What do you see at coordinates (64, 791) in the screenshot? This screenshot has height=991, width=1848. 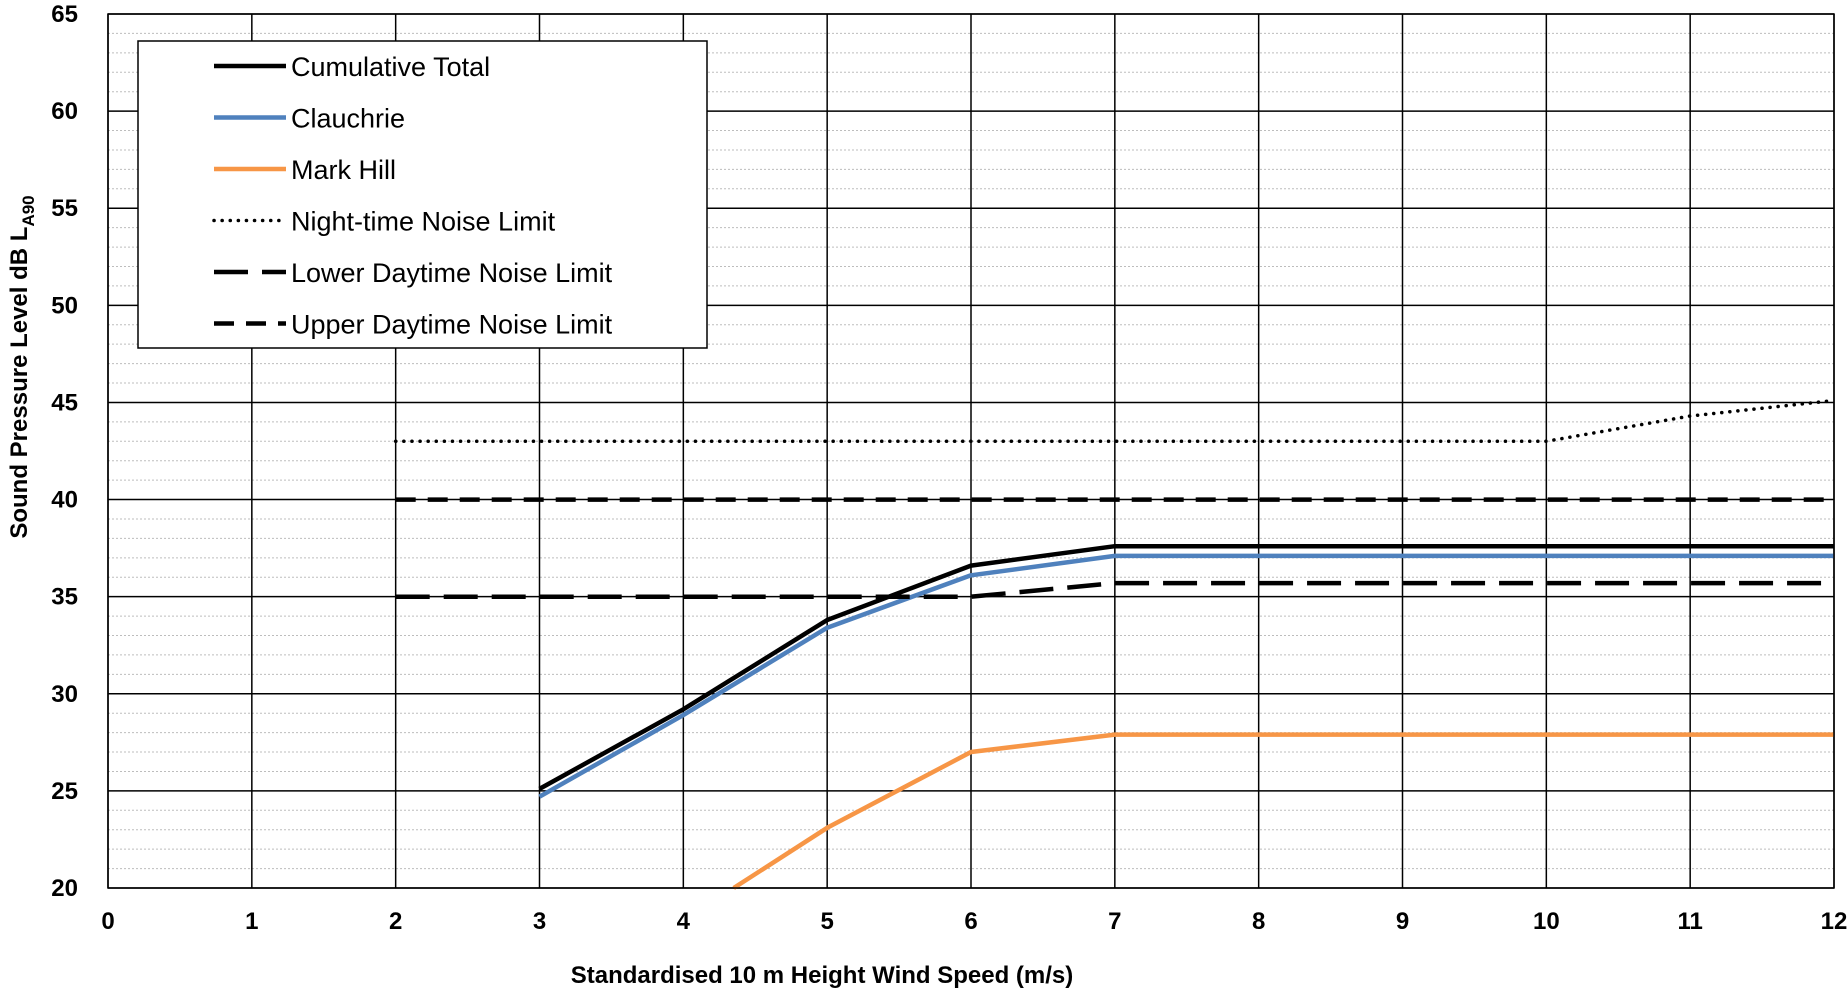 I see `y-tick-label: 25` at bounding box center [64, 791].